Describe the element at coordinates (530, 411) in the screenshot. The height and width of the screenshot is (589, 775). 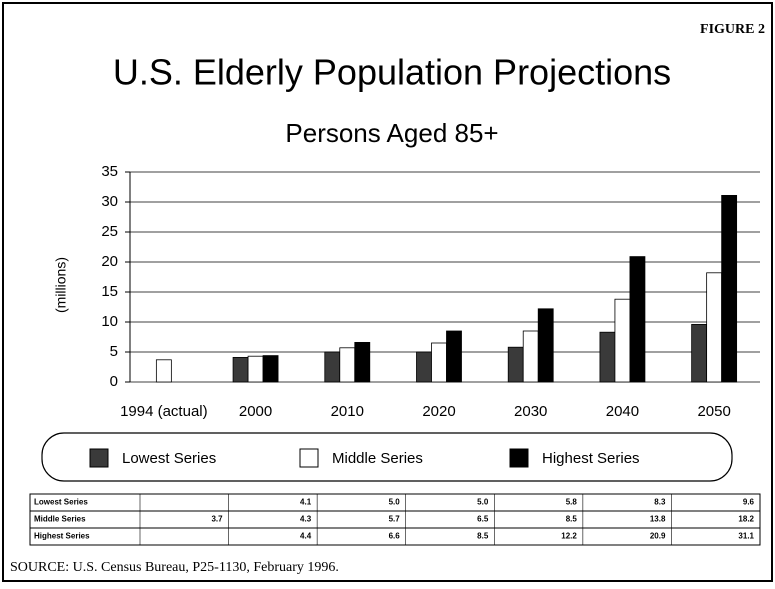
I see `x-tick-label: 2030` at that location.